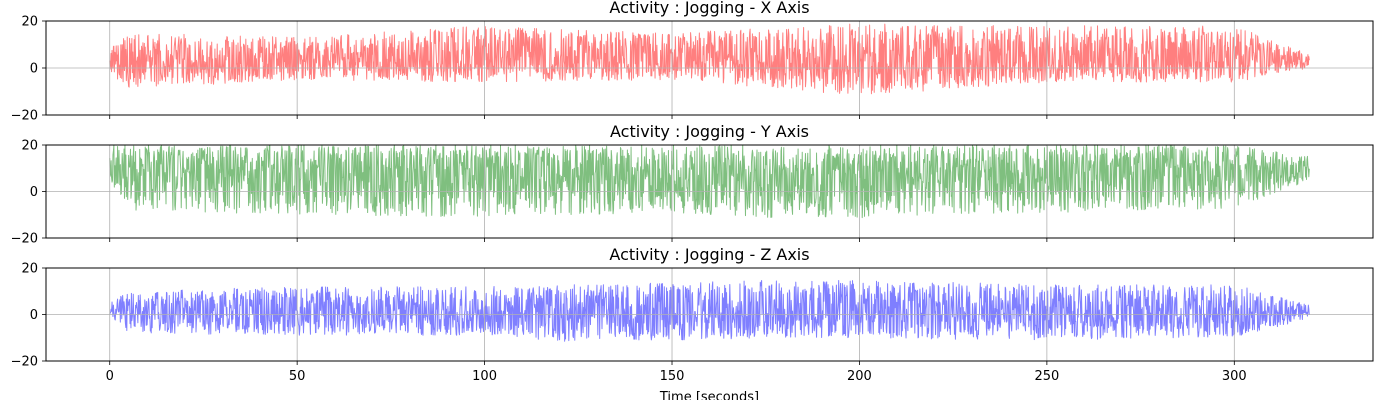  I want to click on x-tick-label: 100, so click(484, 376).